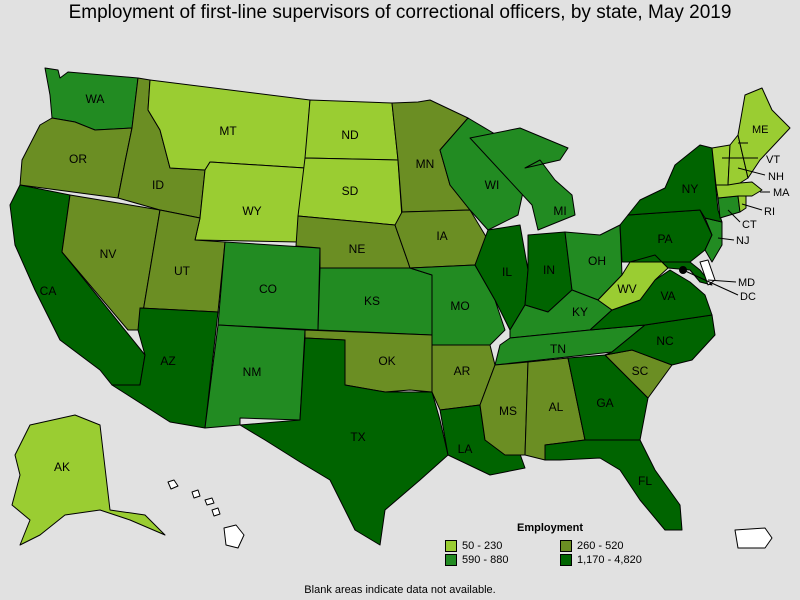  Describe the element at coordinates (742, 241) in the screenshot. I see `label-NJ: NJ` at that location.